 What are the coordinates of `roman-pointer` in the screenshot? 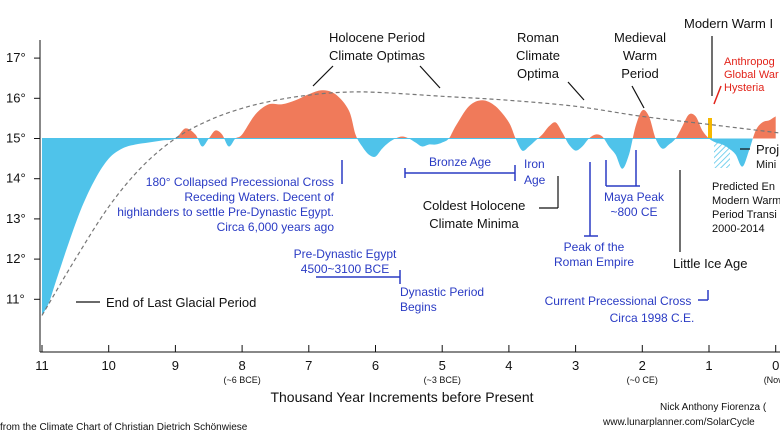 It's located at (576, 91).